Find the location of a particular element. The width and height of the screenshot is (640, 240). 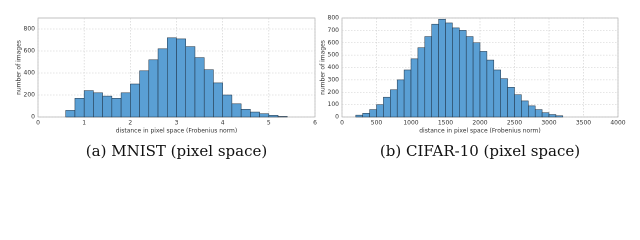

x-tick-label: 4000 is located at coordinates (617, 123).